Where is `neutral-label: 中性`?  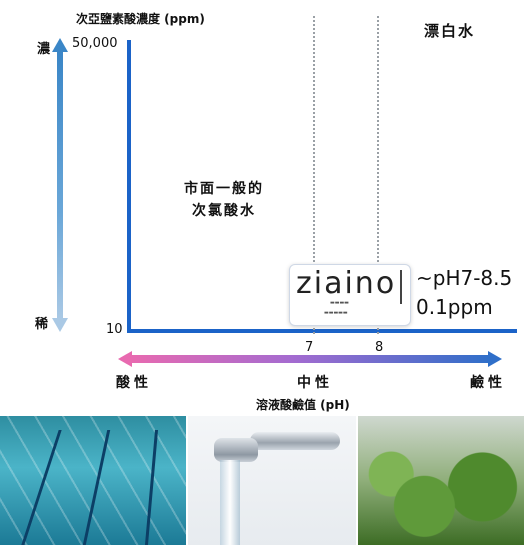 neutral-label: 中性 is located at coordinates (315, 383).